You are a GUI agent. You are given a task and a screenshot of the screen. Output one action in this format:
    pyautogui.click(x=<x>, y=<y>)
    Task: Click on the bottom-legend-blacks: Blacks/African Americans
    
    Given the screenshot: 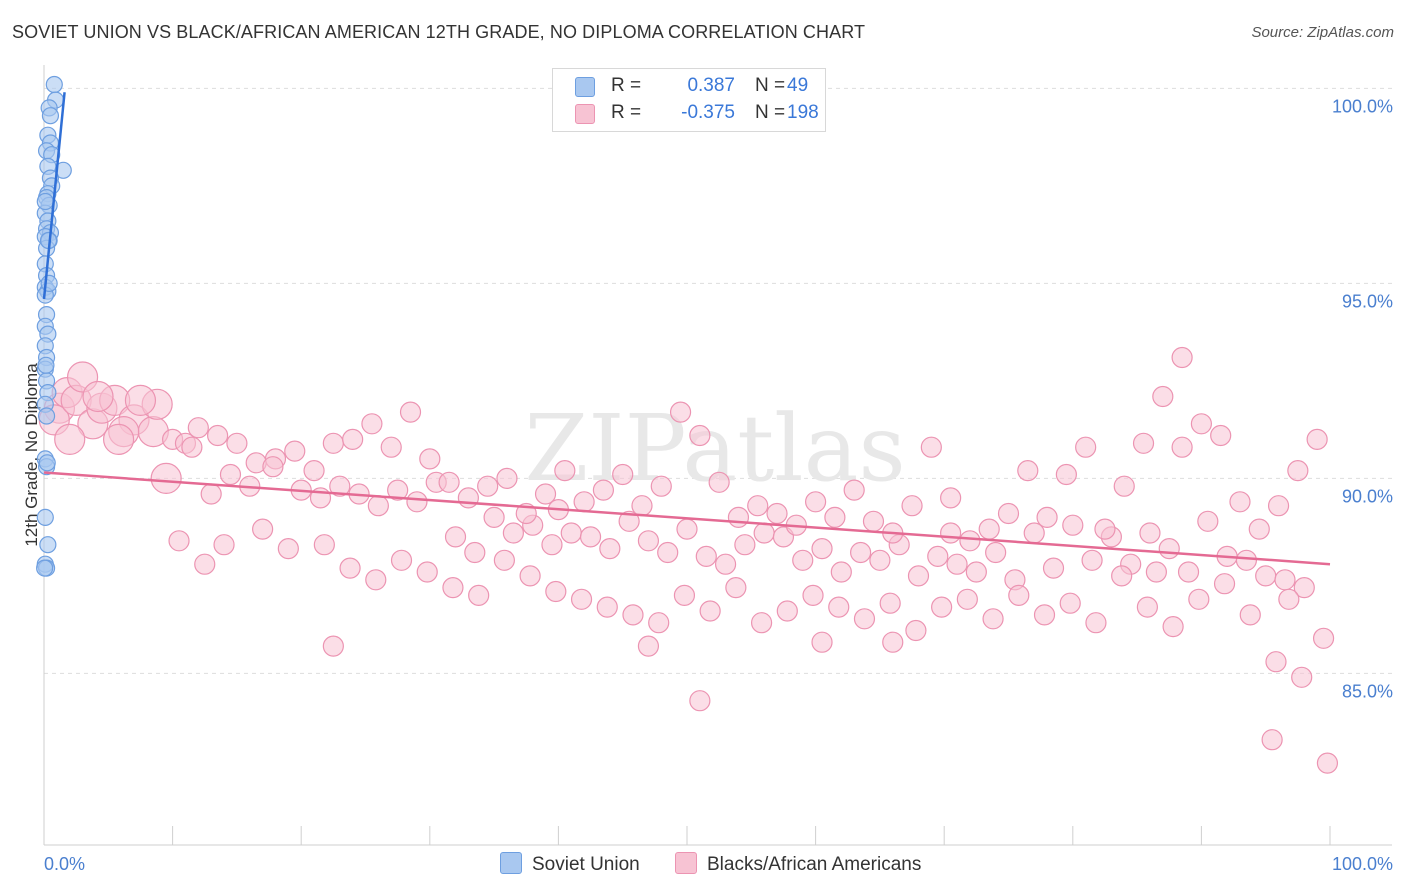 What is the action you would take?
    pyautogui.click(x=798, y=864)
    